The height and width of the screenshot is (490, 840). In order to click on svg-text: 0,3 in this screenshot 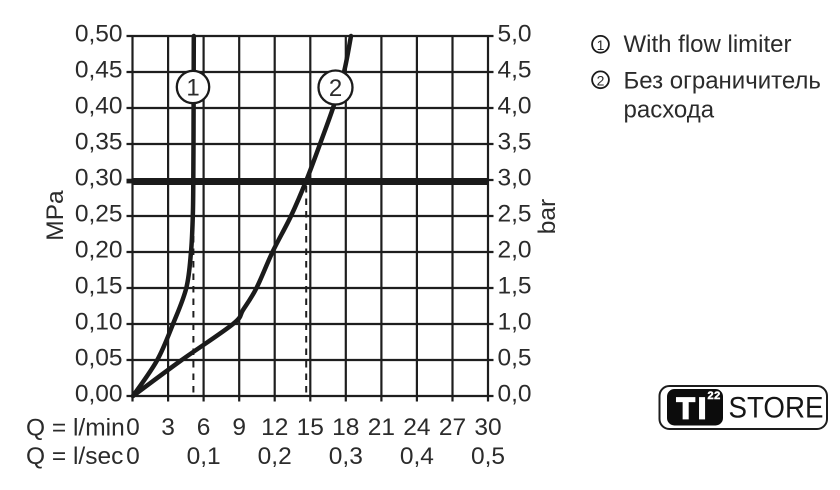, I will do `click(346, 456)`.